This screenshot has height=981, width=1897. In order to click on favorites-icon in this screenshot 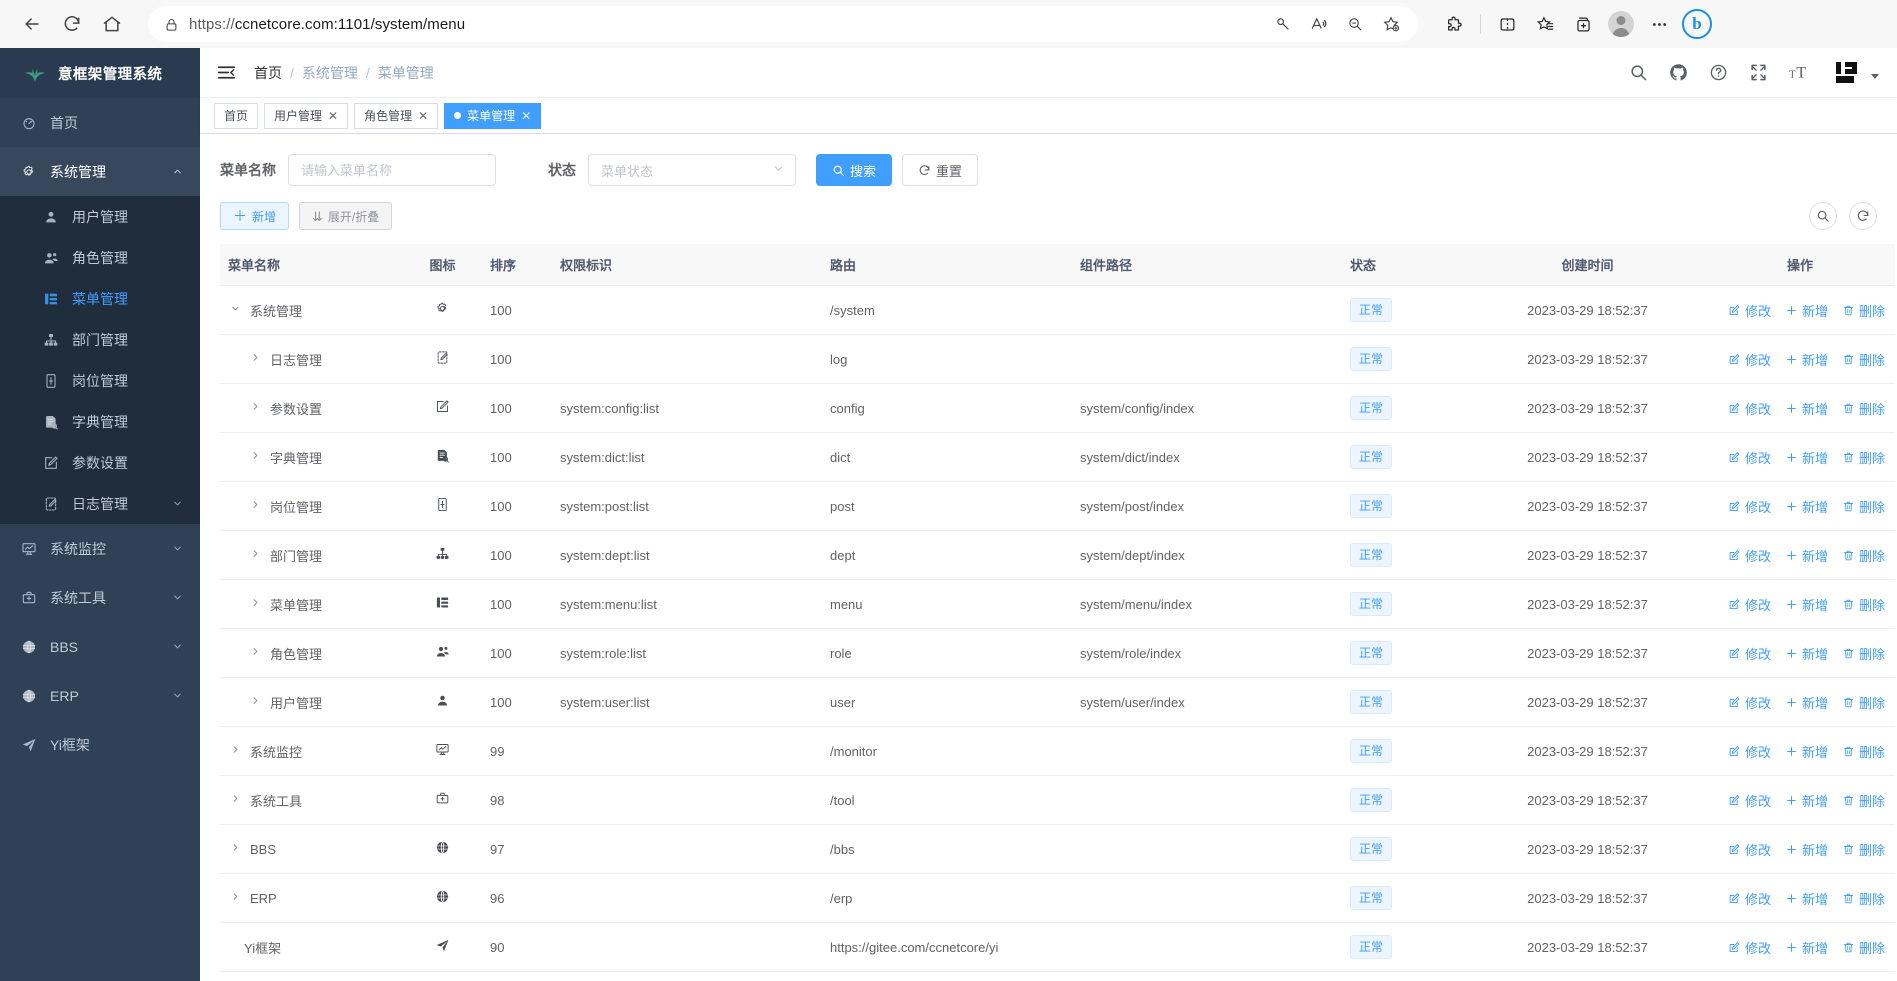, I will do `click(1545, 24)`.